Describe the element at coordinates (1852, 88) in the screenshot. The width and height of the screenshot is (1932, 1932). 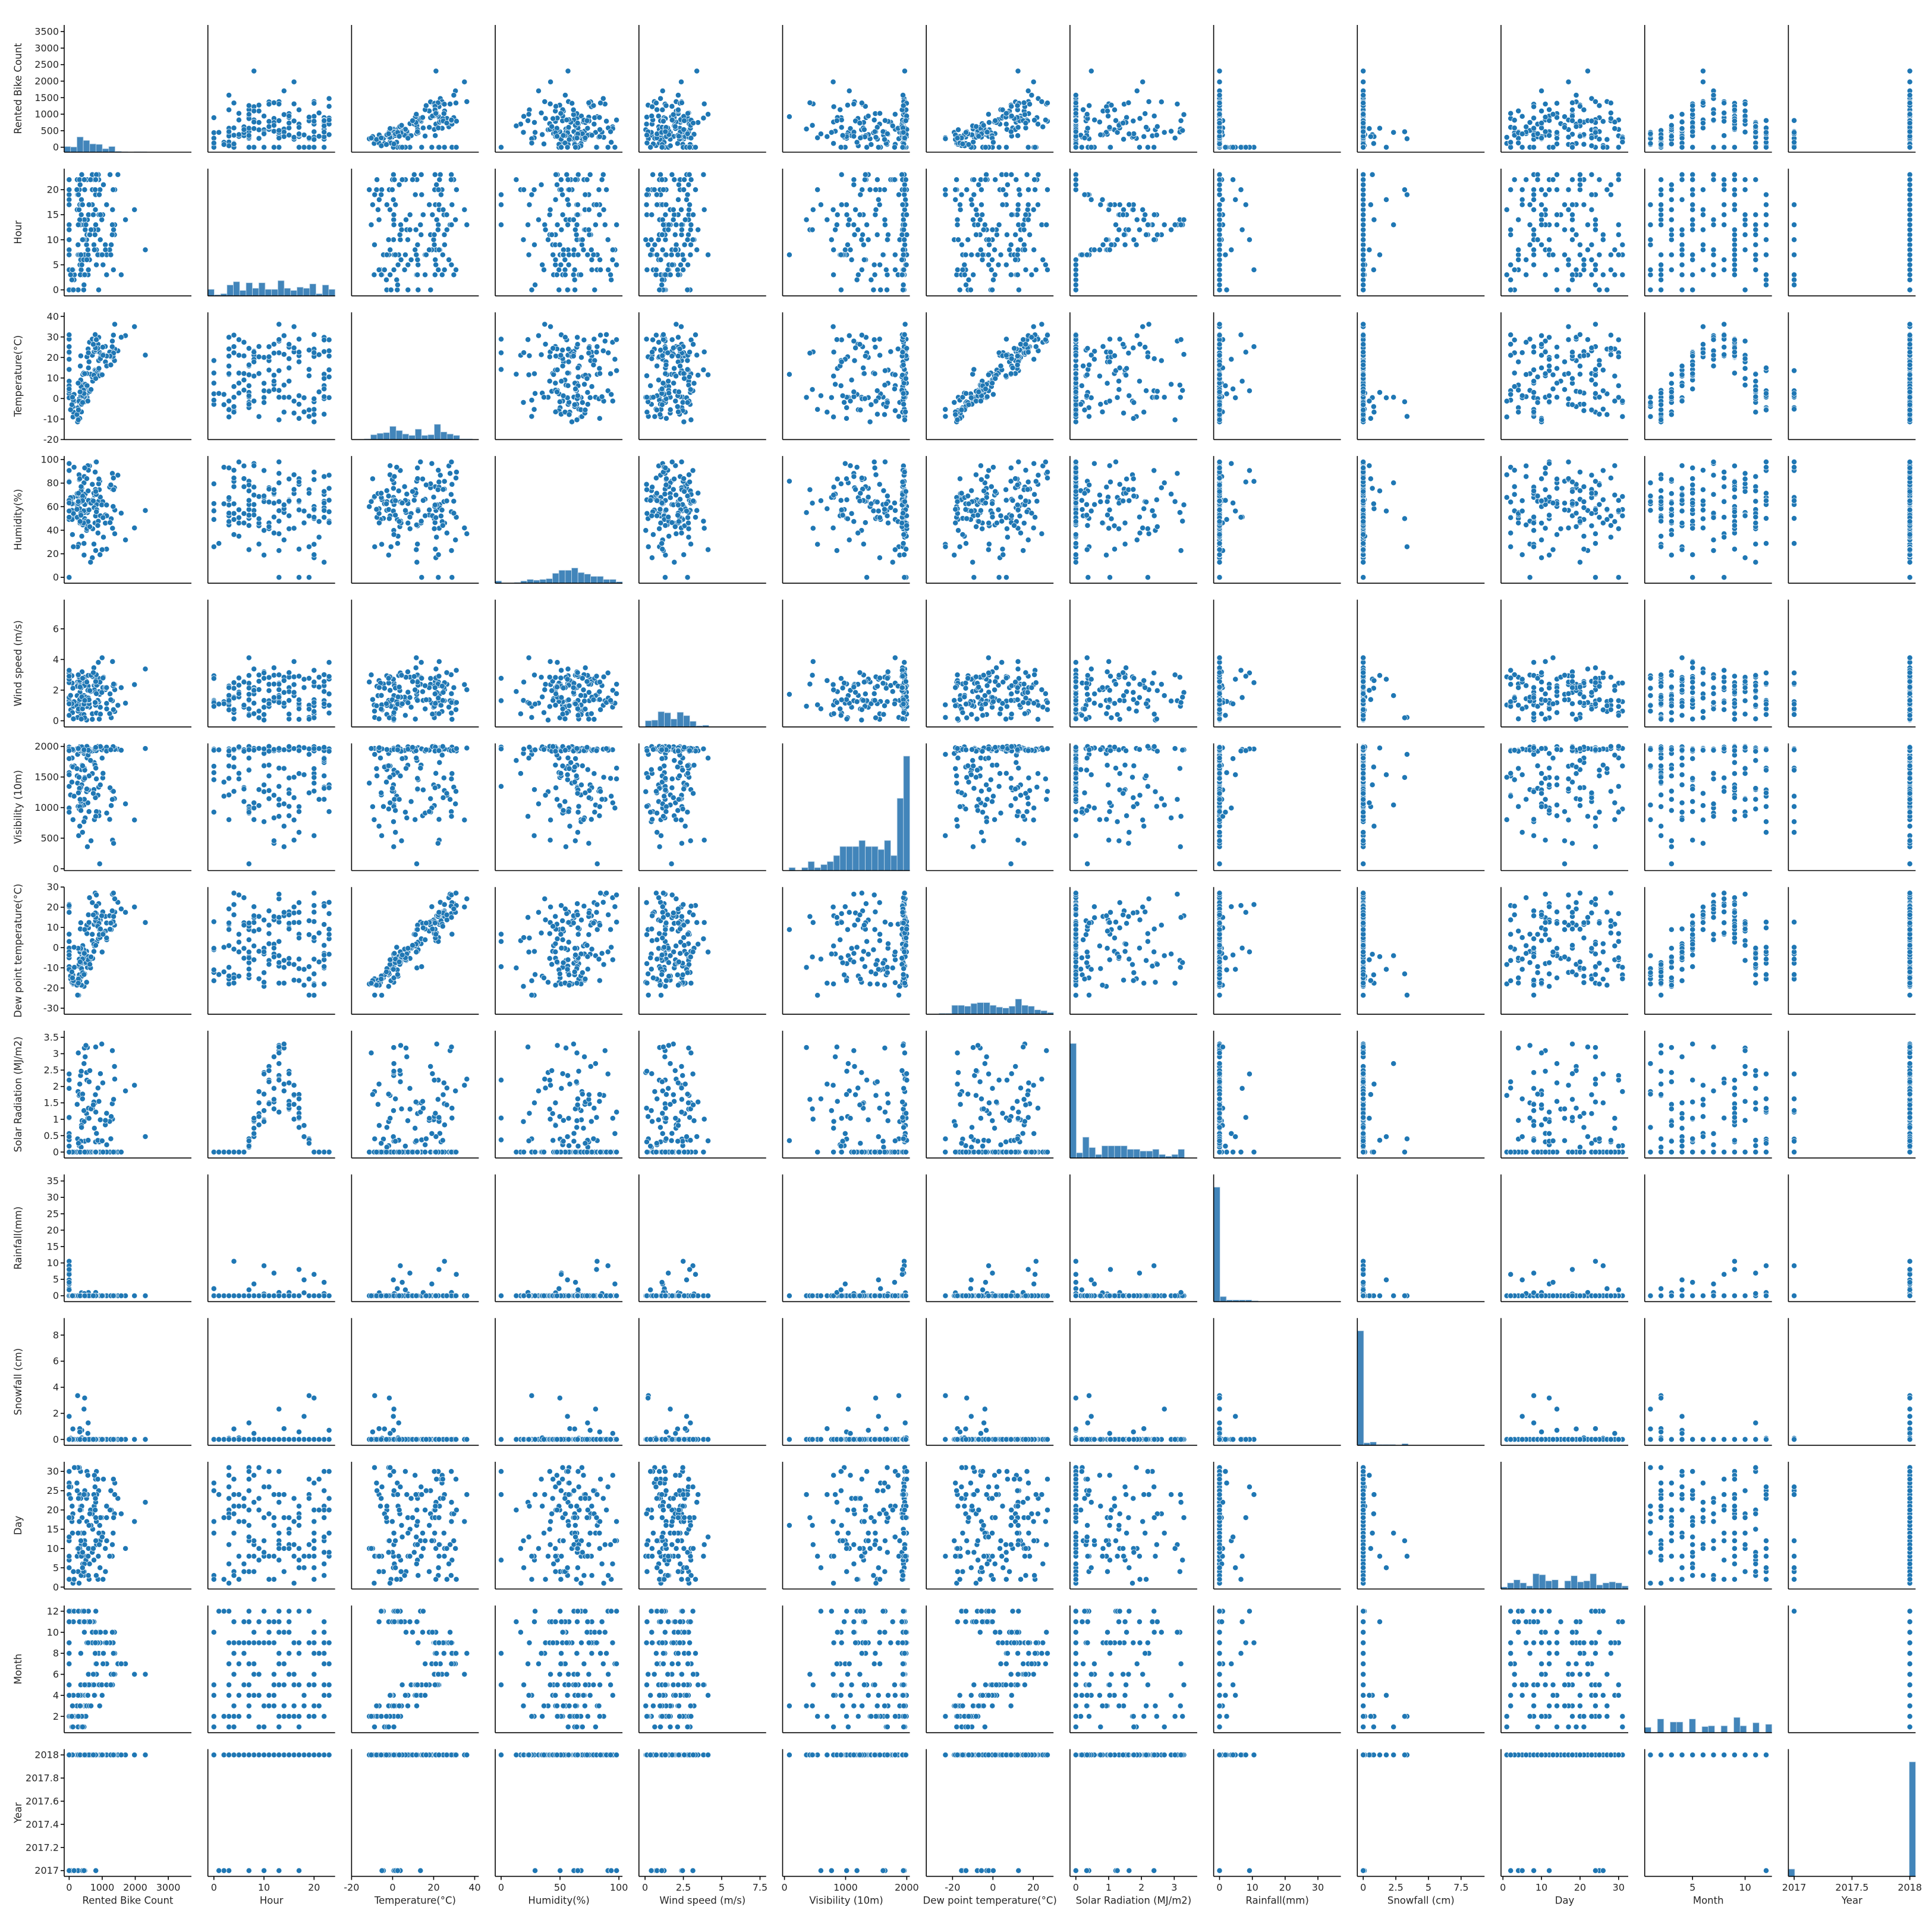
I see `panel-rented-bike-count-vs-year` at that location.